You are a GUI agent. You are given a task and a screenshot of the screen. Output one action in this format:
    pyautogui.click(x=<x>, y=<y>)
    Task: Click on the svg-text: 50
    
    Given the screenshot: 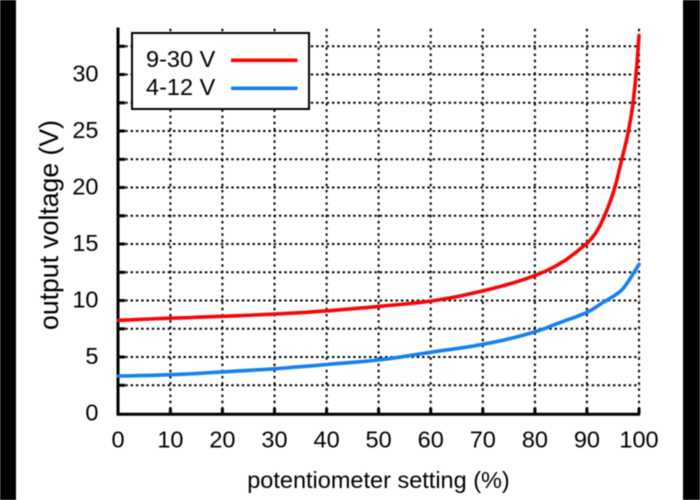 What is the action you would take?
    pyautogui.click(x=379, y=440)
    